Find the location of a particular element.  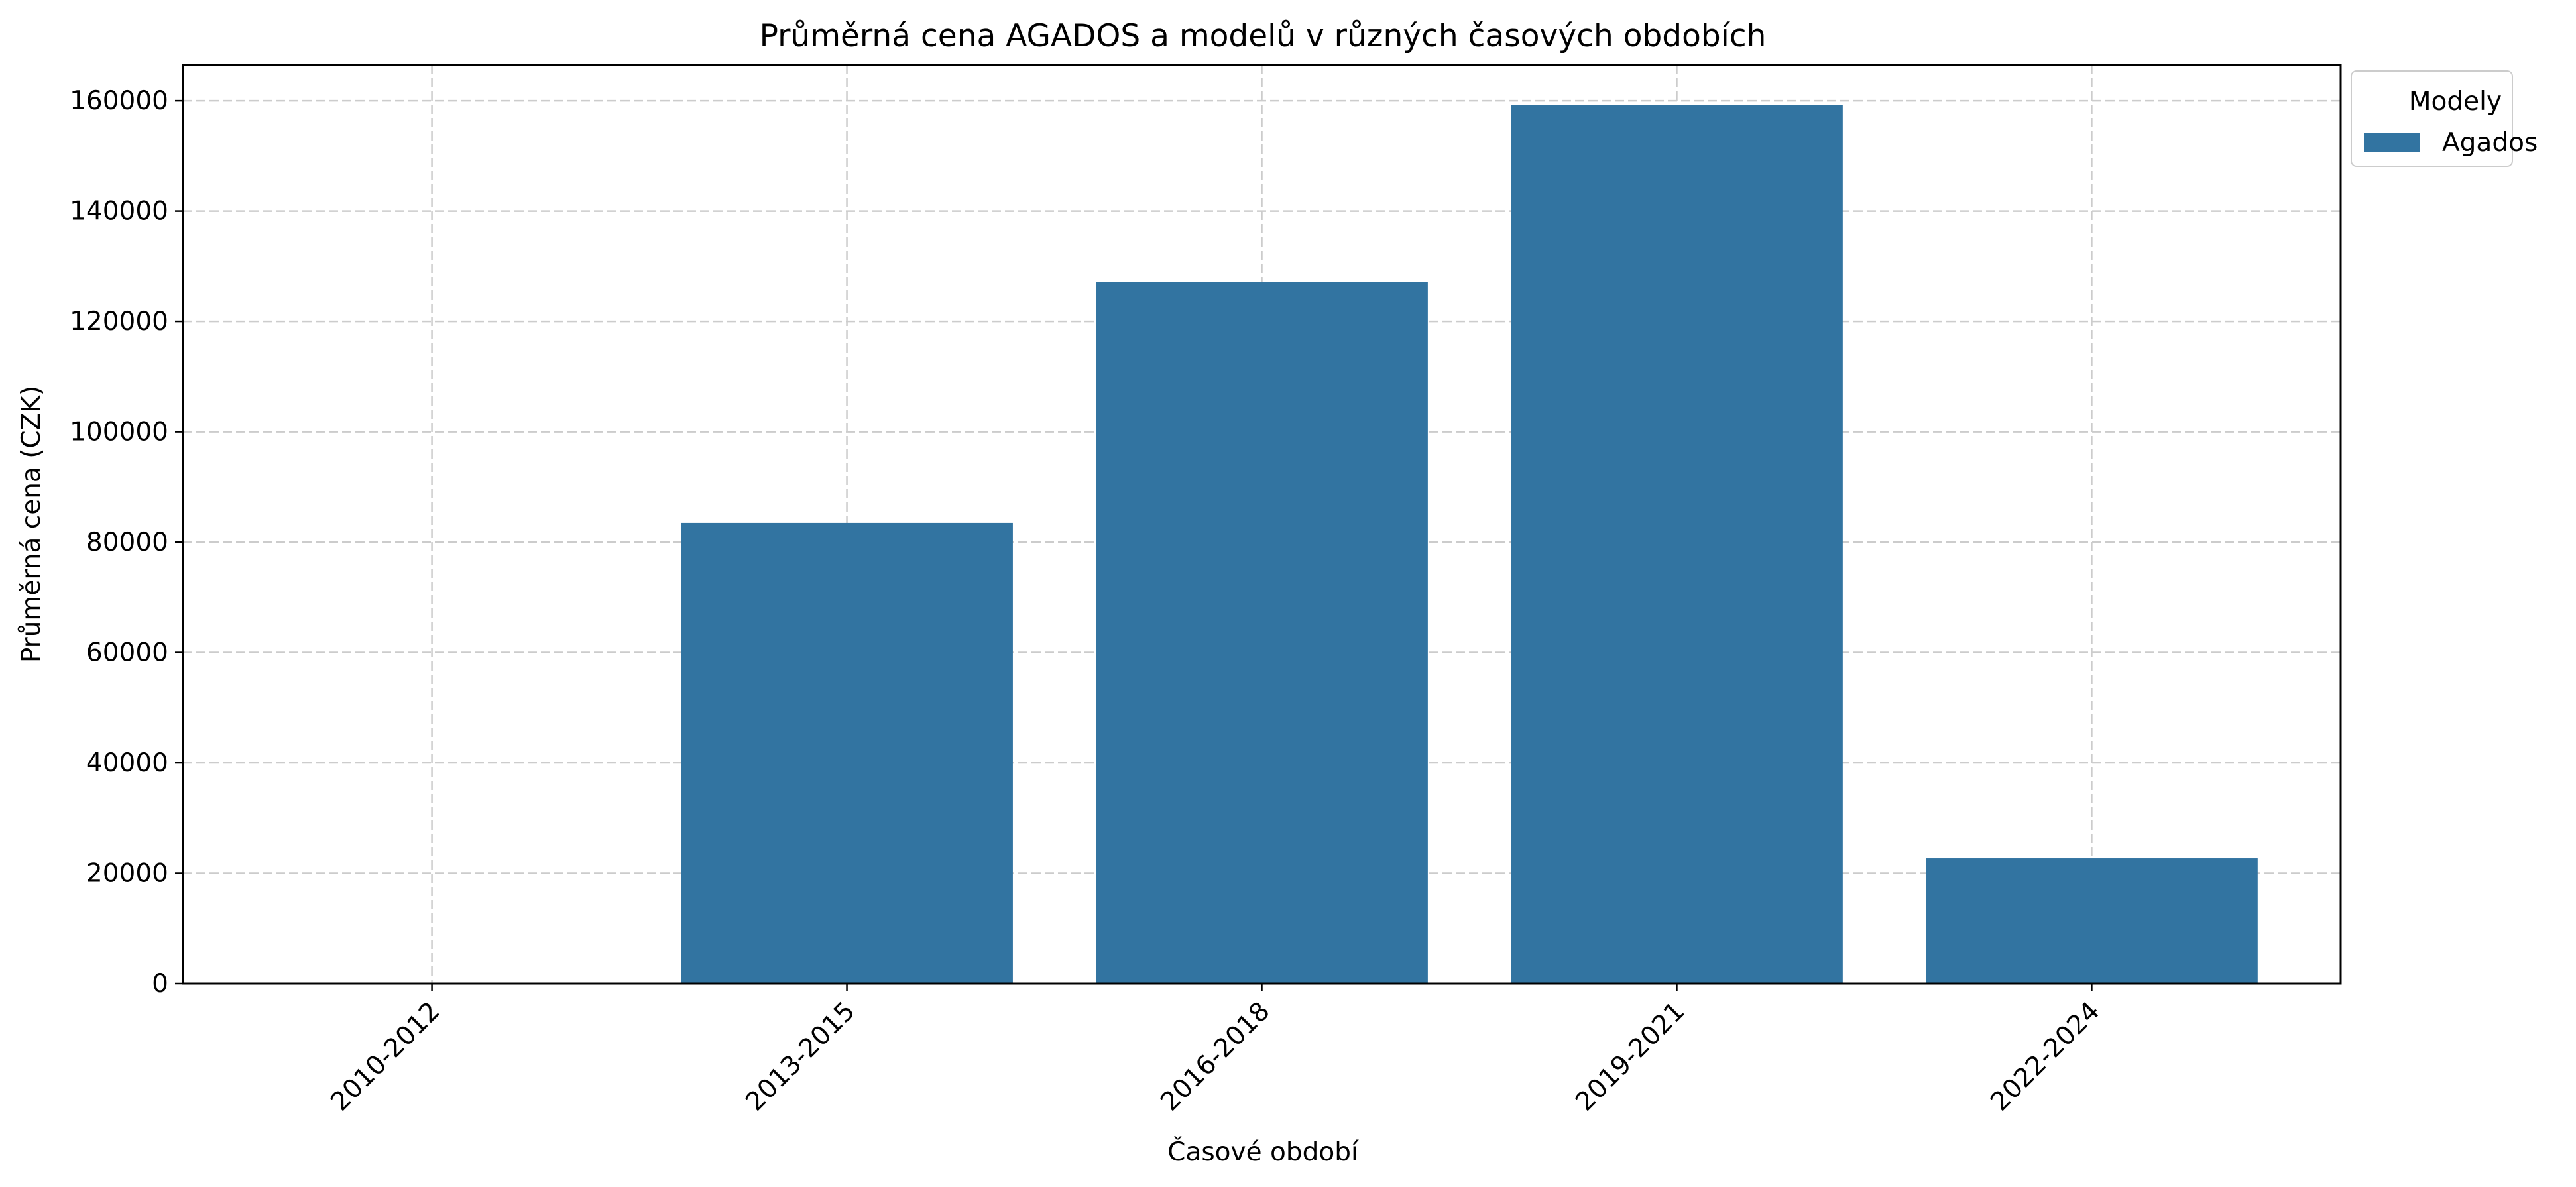

x-tick-label: 2016-2018 is located at coordinates (1215, 1056).